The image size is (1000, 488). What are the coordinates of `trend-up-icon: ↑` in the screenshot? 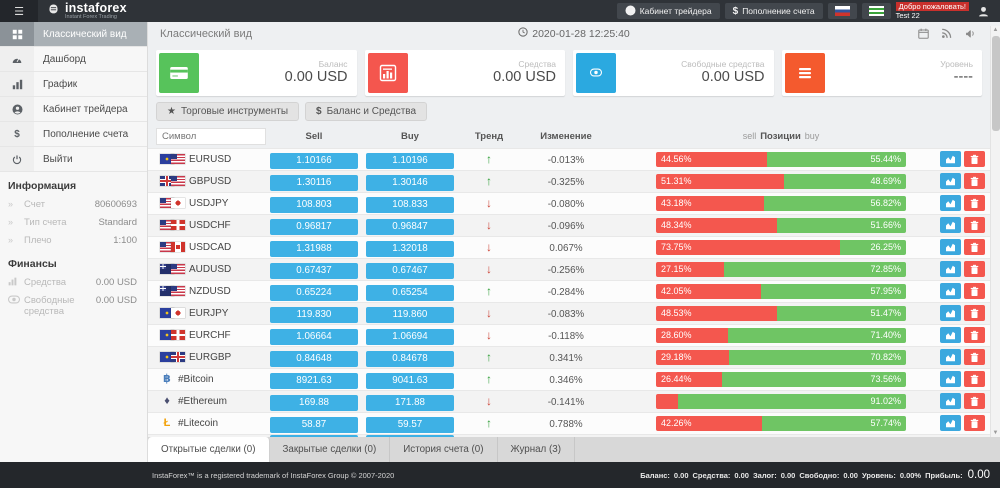 It's located at (489, 159).